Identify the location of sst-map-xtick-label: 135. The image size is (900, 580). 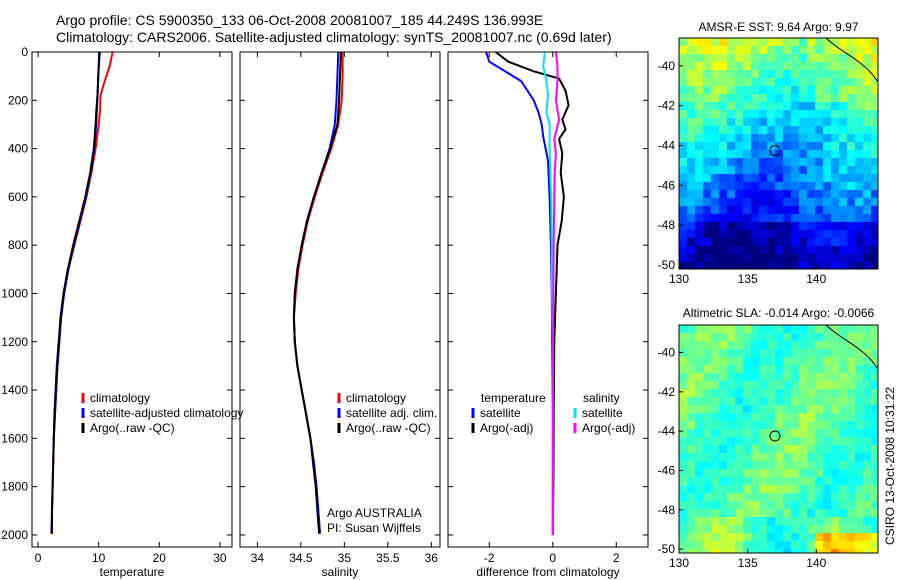
(748, 279).